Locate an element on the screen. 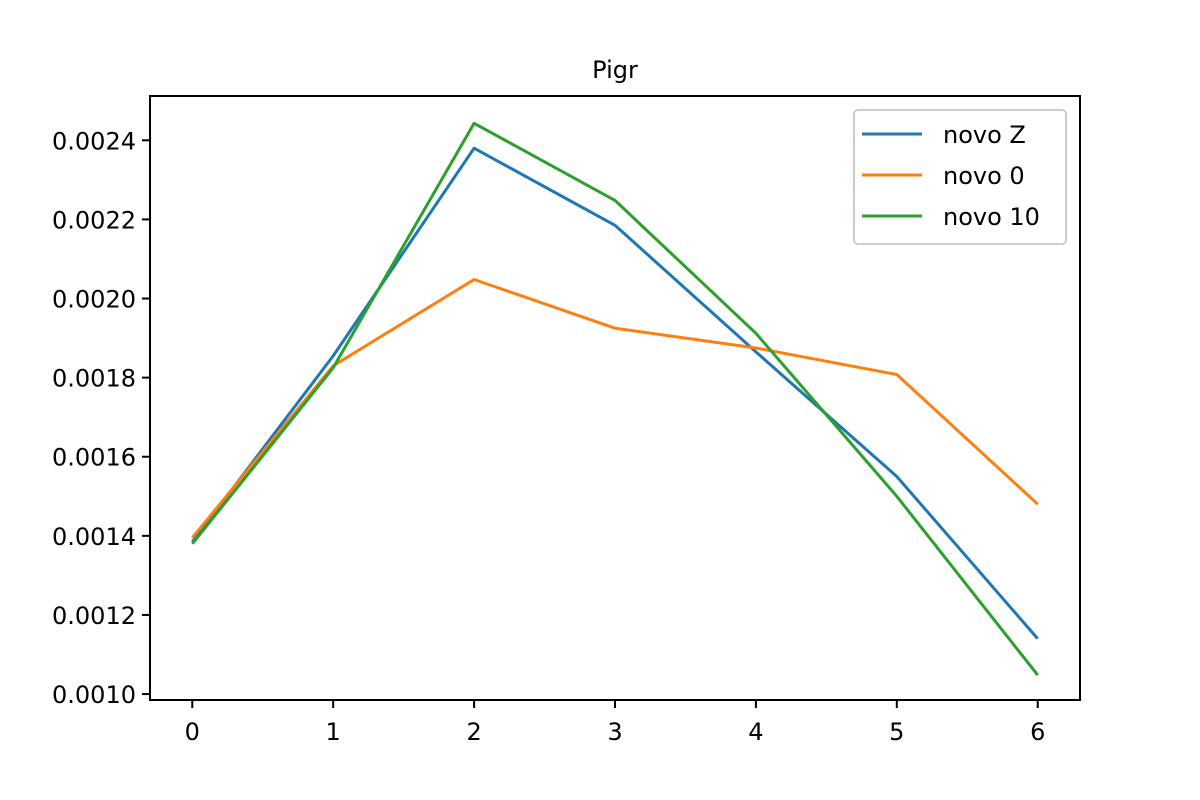 The image size is (1200, 800). x-tick-label: 4 is located at coordinates (755, 732).